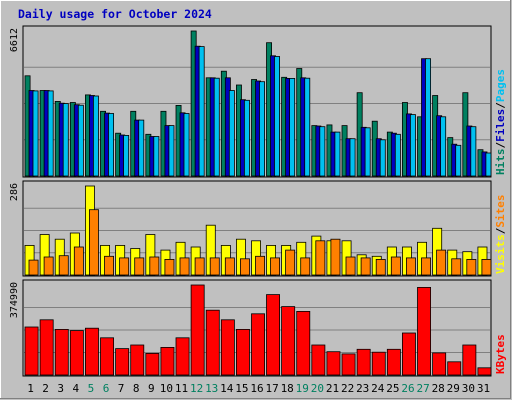 The width and height of the screenshot is (512, 400). What do you see at coordinates (422, 388) in the screenshot?
I see `x-tick-label-day-27: 27` at bounding box center [422, 388].